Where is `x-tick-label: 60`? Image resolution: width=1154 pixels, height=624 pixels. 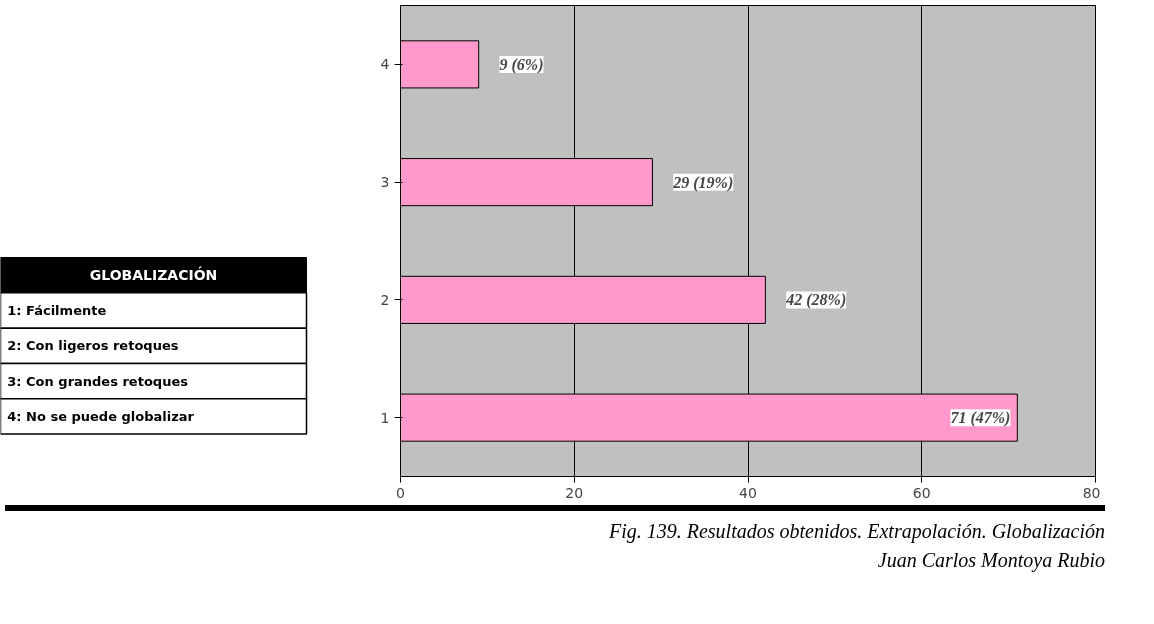
x-tick-label: 60 is located at coordinates (921, 492).